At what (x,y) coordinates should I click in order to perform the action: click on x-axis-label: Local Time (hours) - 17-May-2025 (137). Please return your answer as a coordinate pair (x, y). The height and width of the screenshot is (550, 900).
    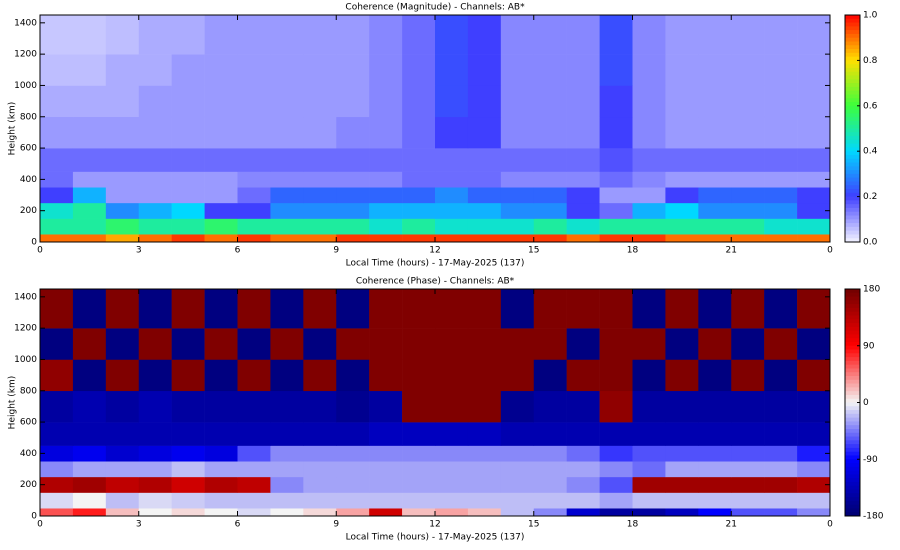
    Looking at the image, I should click on (435, 538).